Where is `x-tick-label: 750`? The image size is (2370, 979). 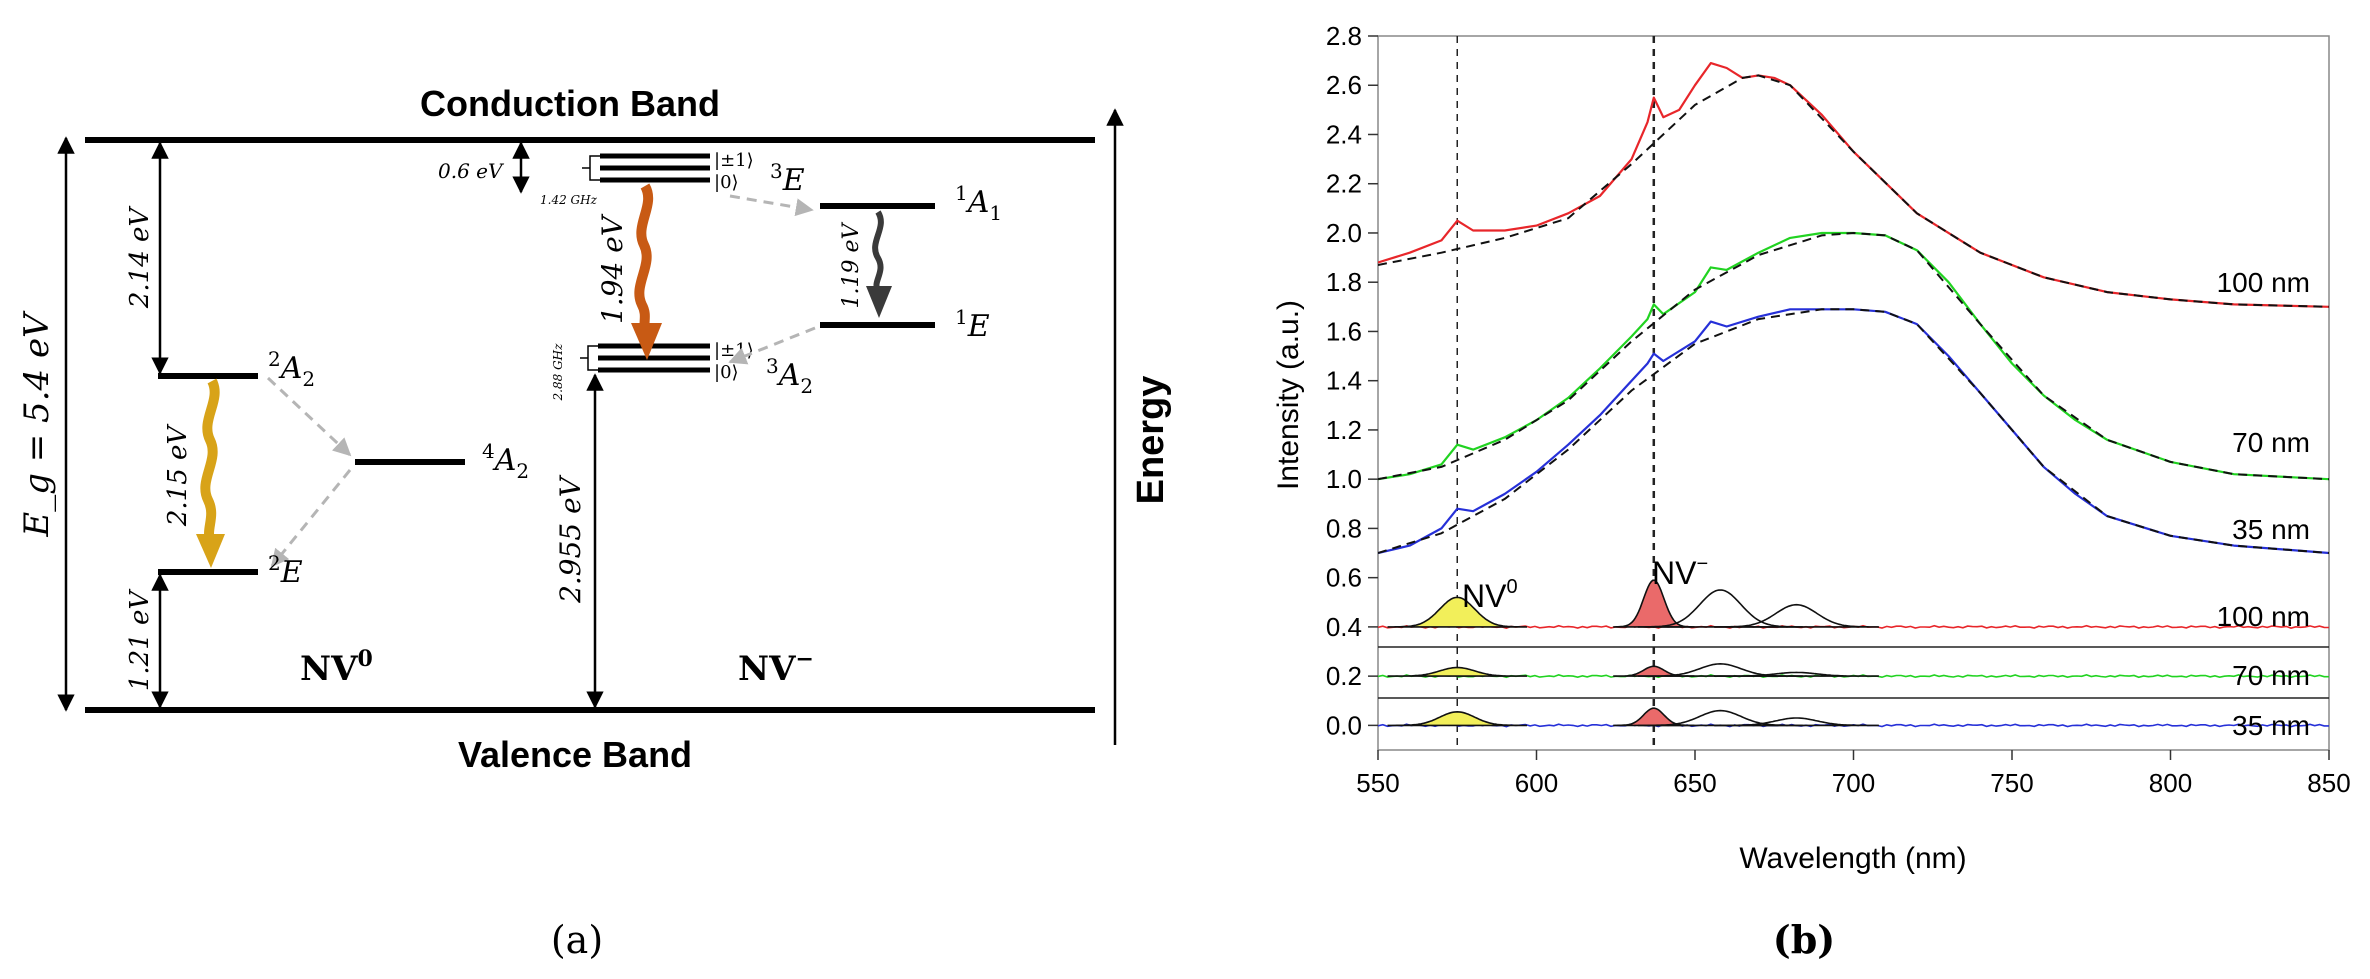
x-tick-label: 750 is located at coordinates (2011, 783).